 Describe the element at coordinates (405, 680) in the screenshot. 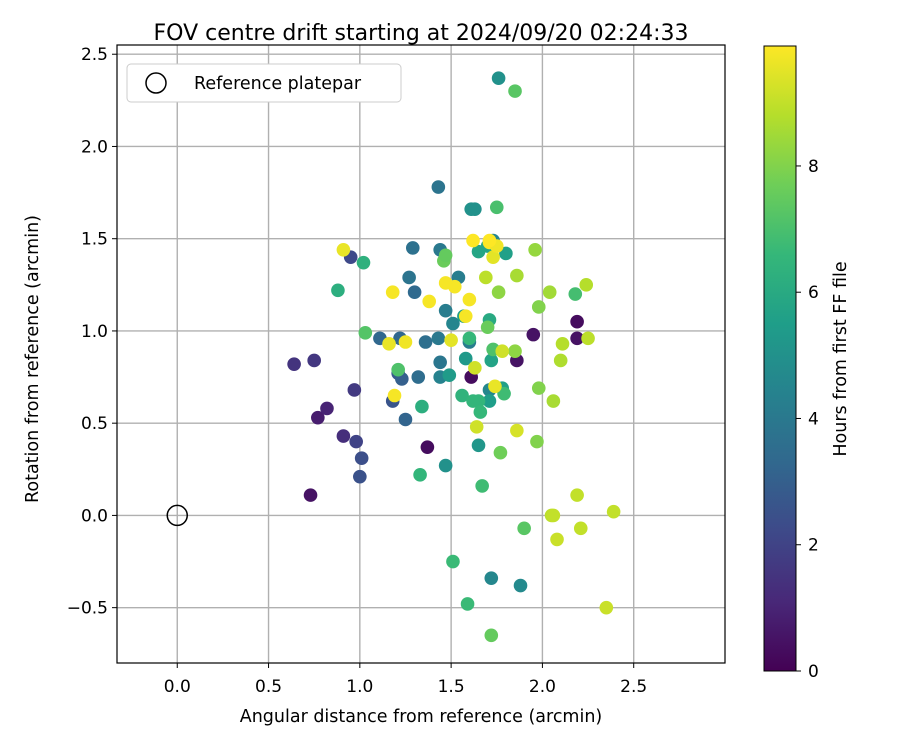

I see `x-axis-ticks: 0.0 0.5 1.0 1.5 2.0 2.5` at that location.